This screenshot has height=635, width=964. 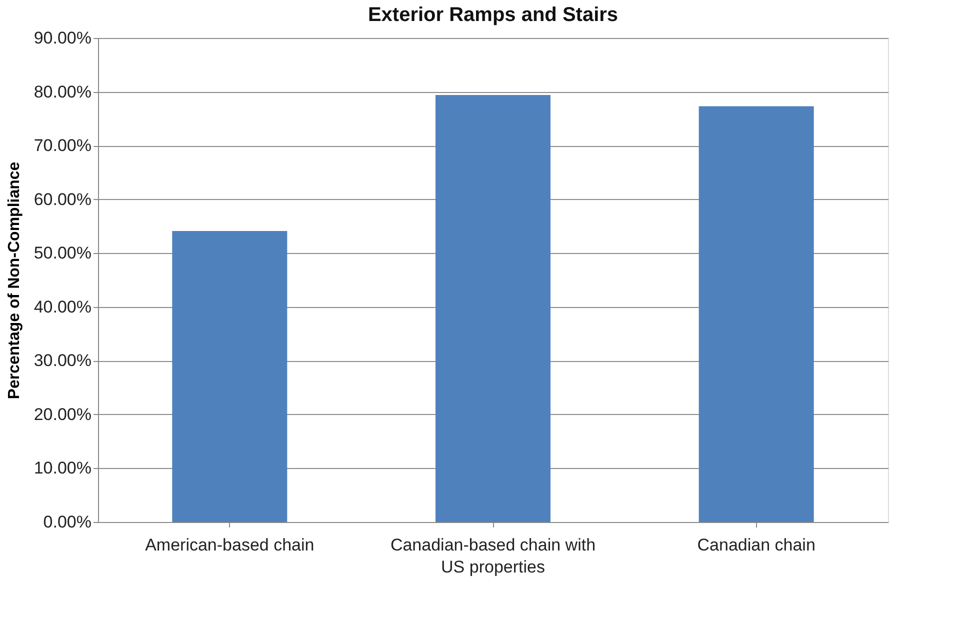 I want to click on y-tick-label: 80.00%, so click(x=63, y=92).